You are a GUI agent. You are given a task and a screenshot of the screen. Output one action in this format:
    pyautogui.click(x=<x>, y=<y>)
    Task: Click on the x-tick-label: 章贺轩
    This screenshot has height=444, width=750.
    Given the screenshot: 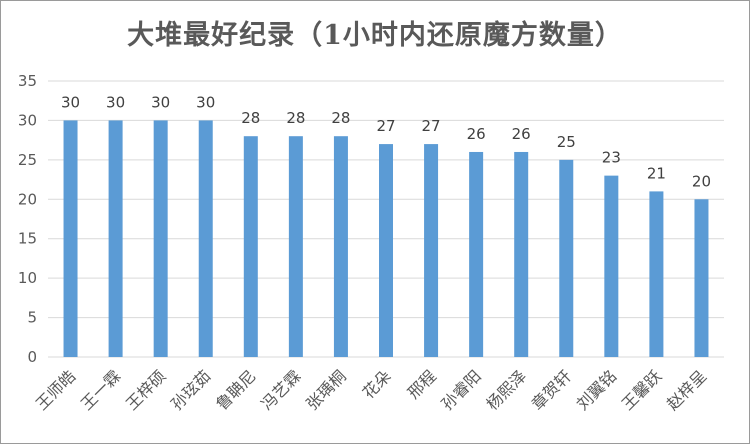 What is the action you would take?
    pyautogui.click(x=551, y=389)
    